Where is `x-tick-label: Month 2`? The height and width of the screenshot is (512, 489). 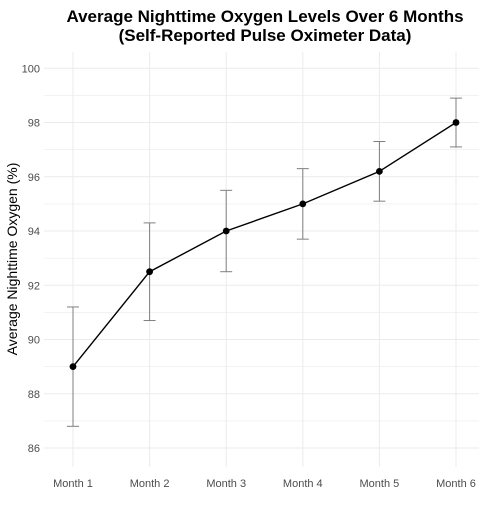
x-tick-label: Month 2 is located at coordinates (150, 484).